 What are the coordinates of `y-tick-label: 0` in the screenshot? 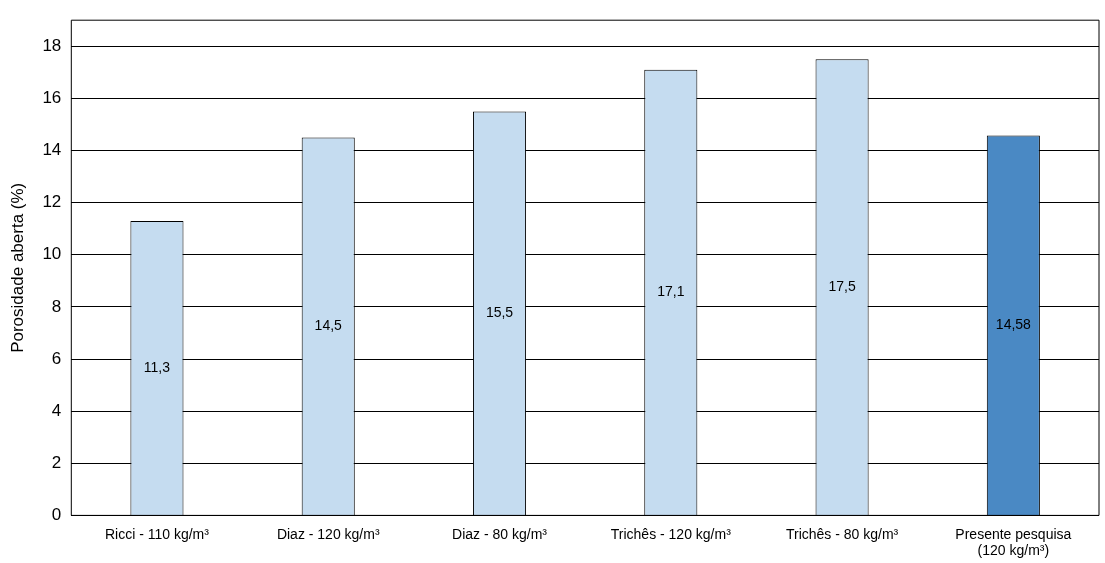 It's located at (56, 515).